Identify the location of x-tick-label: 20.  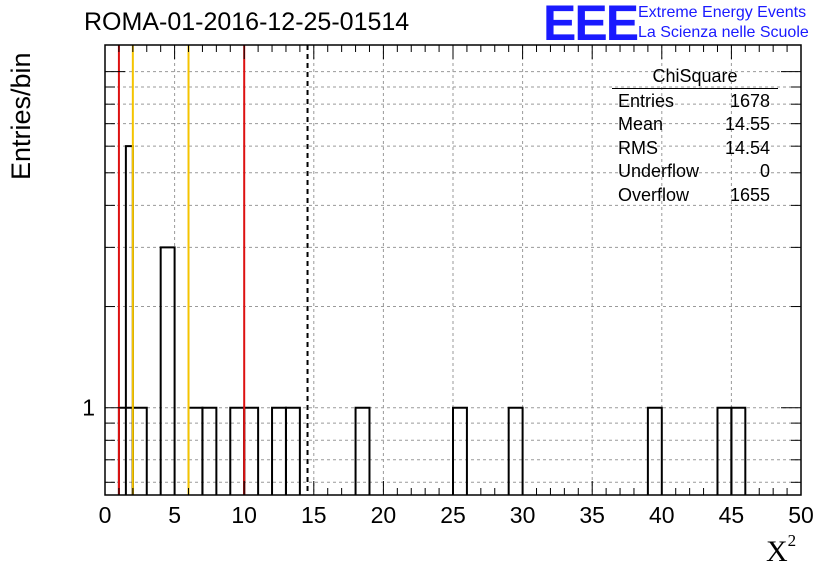
(384, 515).